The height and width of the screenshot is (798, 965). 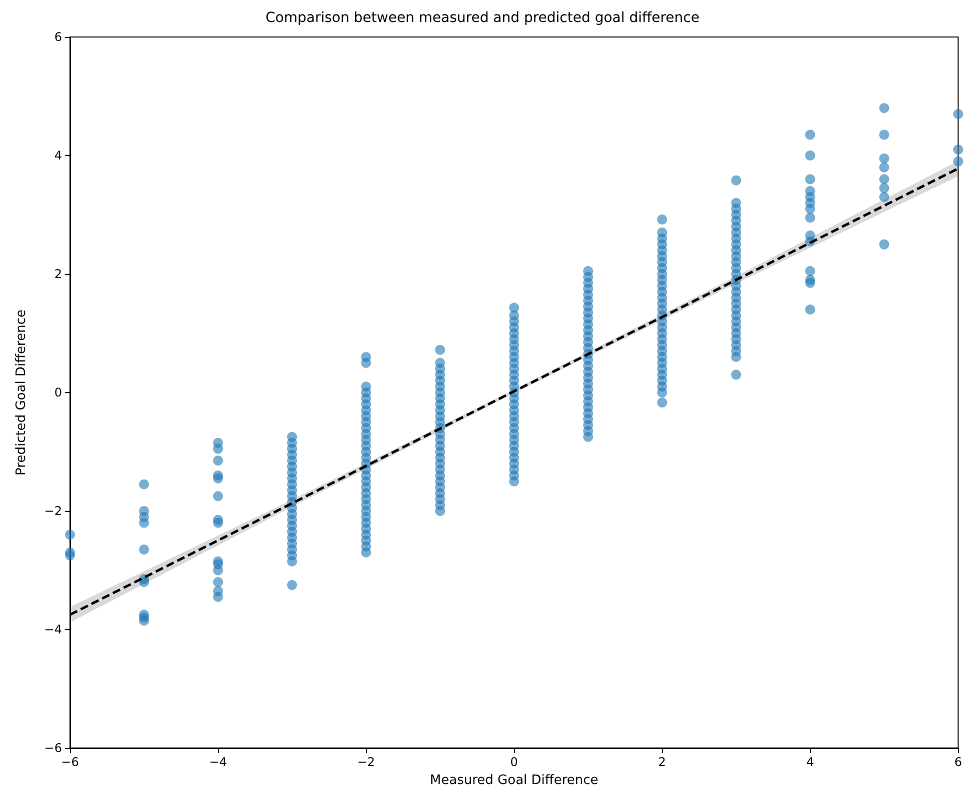 What do you see at coordinates (483, 18) in the screenshot?
I see `chart-title: Comparison between measured and predicted goal difference` at bounding box center [483, 18].